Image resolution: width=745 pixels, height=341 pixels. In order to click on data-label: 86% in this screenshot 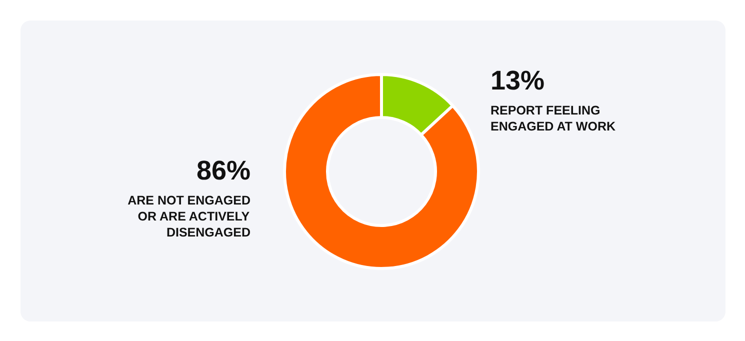, I will do `click(223, 171)`.